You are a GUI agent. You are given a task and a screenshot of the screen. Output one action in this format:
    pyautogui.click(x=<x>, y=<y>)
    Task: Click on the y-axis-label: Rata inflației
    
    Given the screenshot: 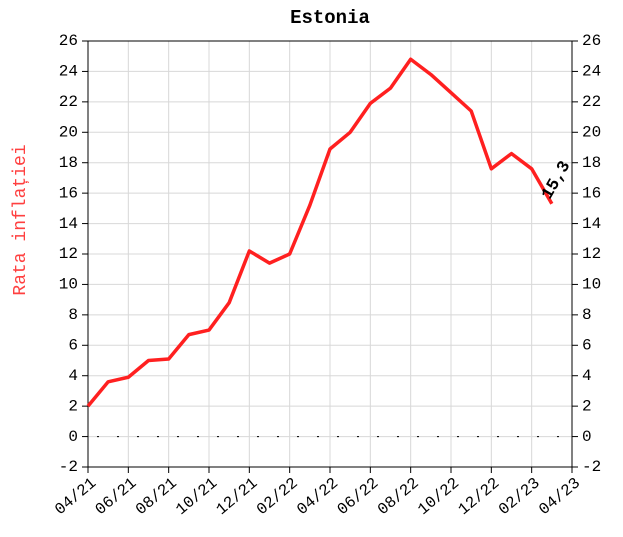 What is the action you would take?
    pyautogui.click(x=21, y=219)
    